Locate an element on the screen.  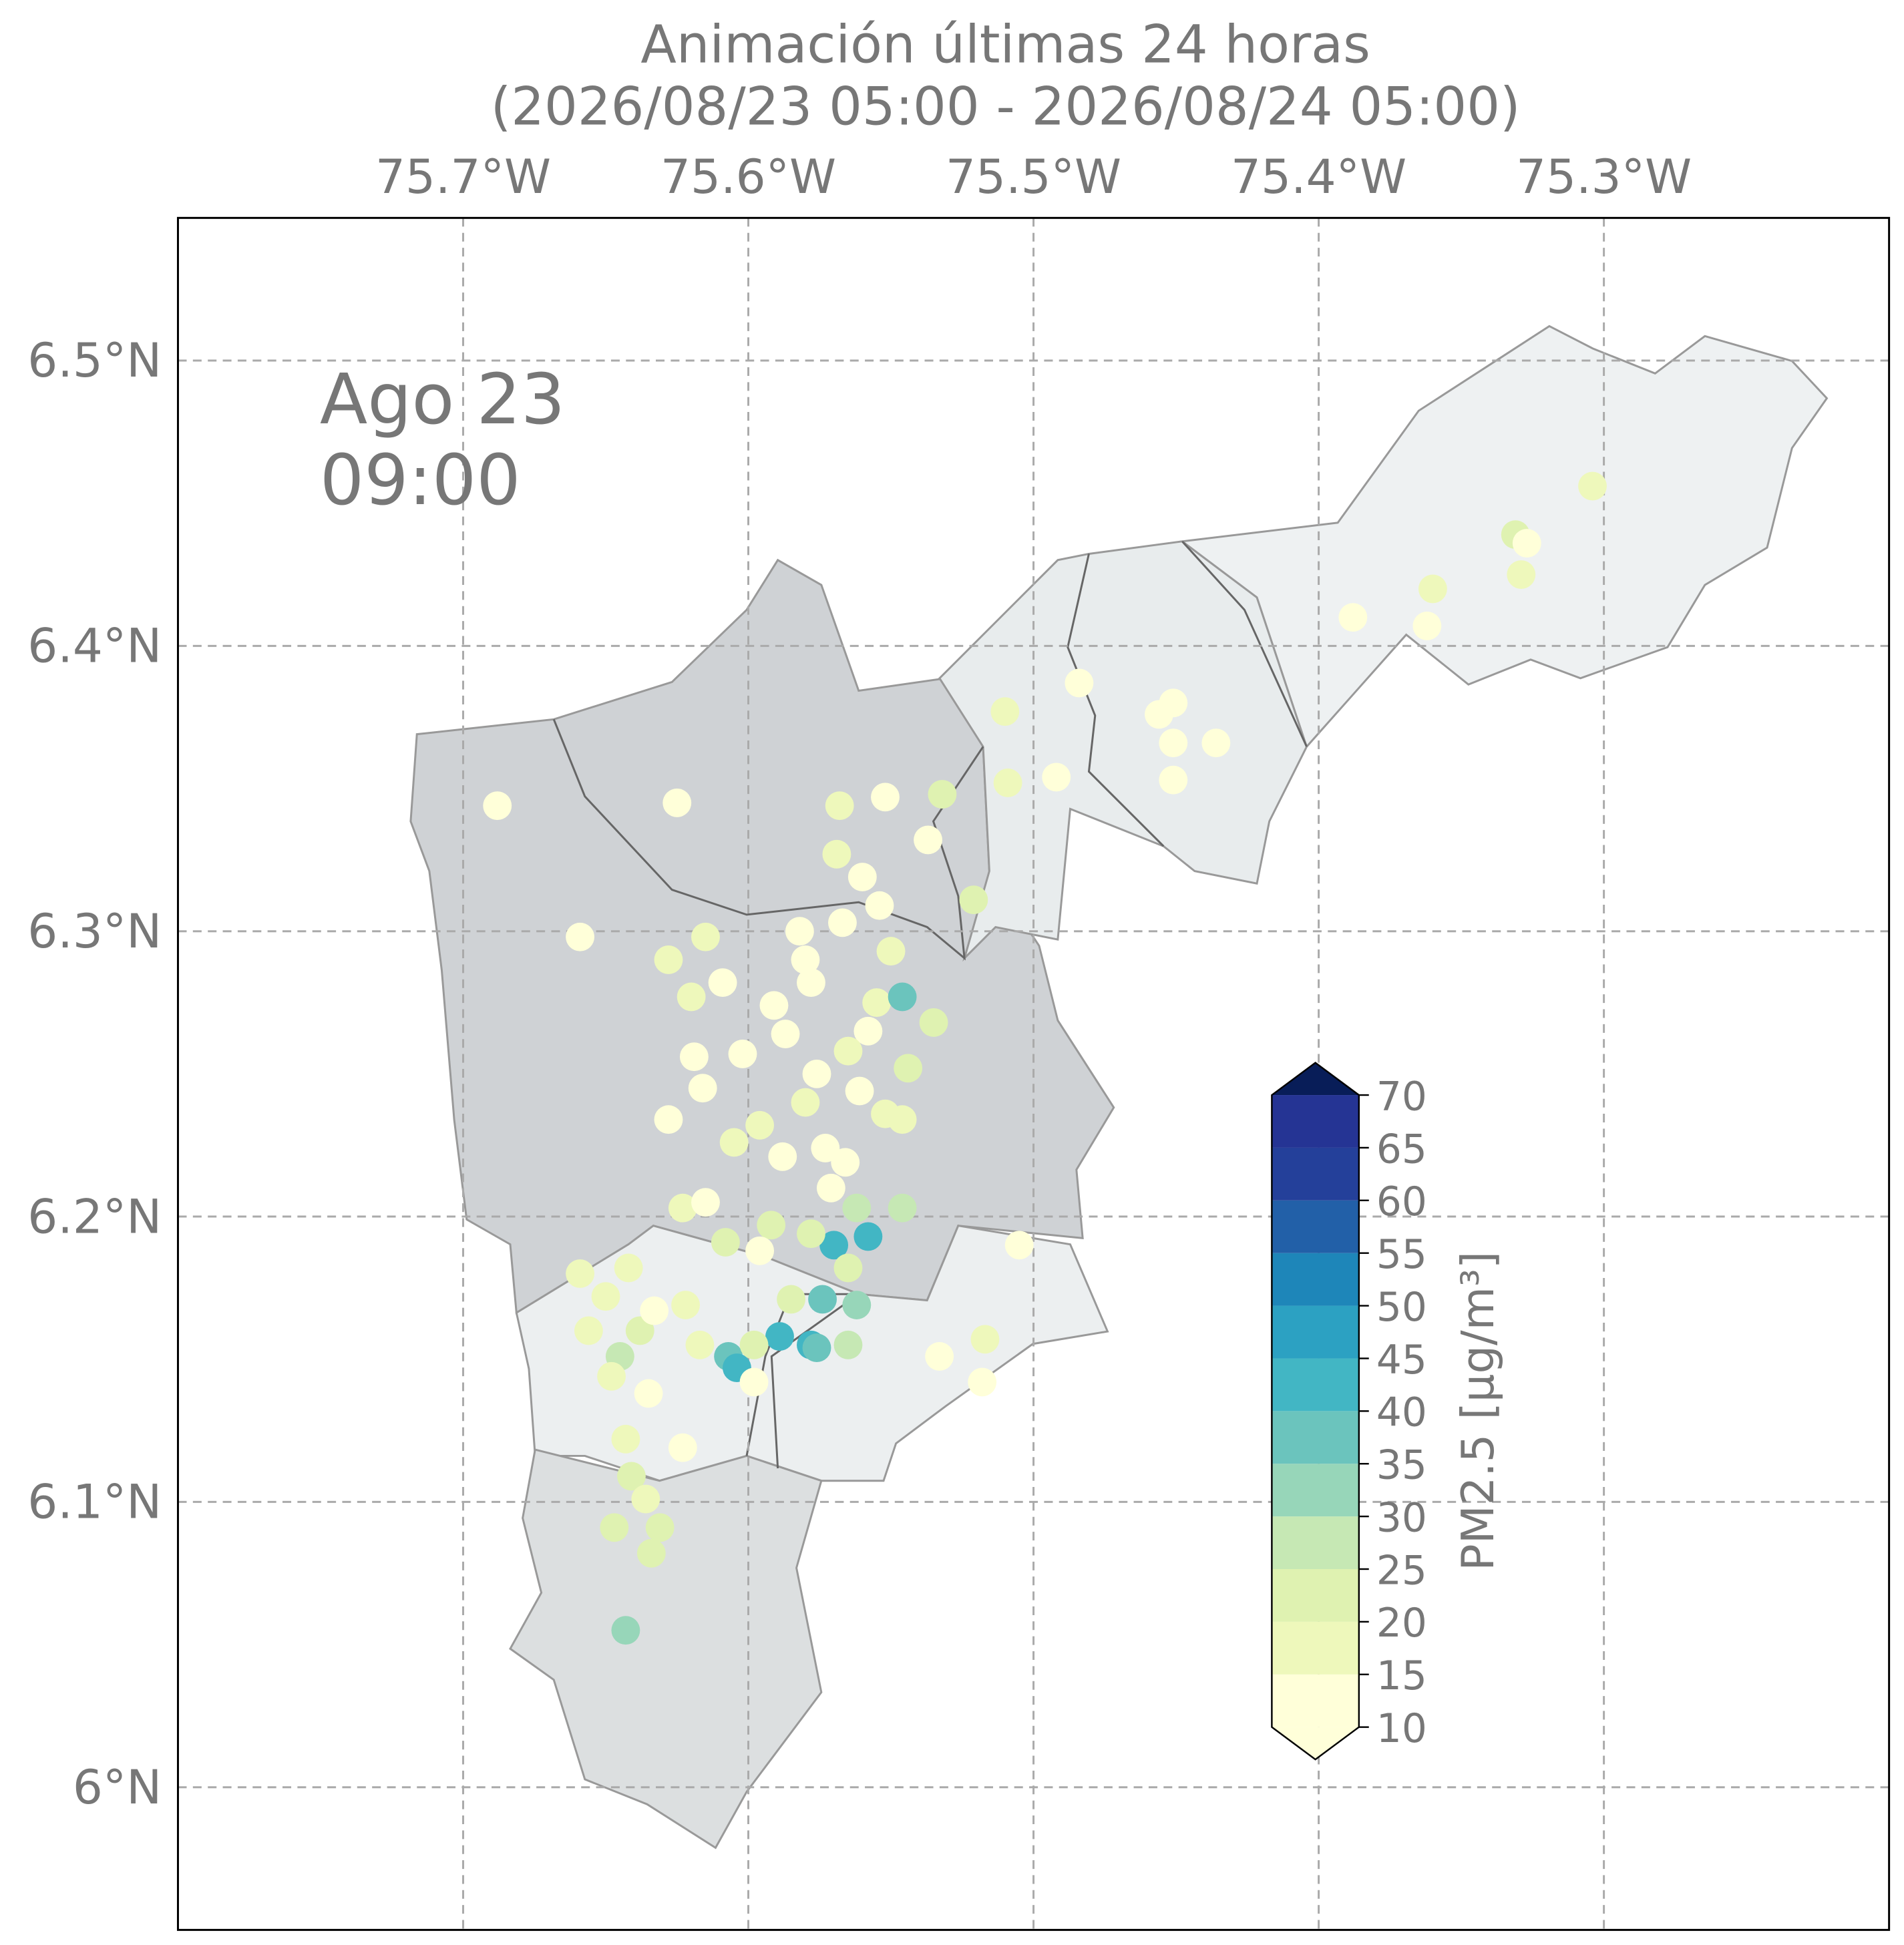
colorbar-tick-label: 35 is located at coordinates (1401, 1466).